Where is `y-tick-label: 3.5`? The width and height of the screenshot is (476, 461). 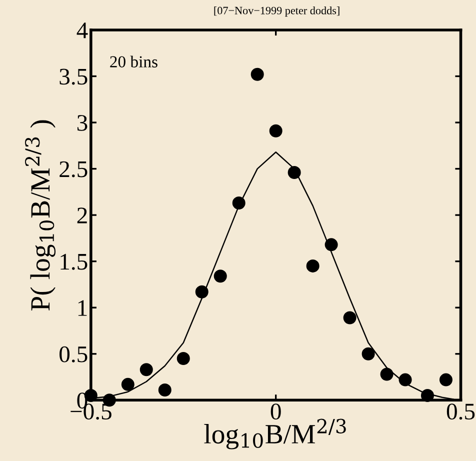
y-tick-label: 3.5 is located at coordinates (74, 76).